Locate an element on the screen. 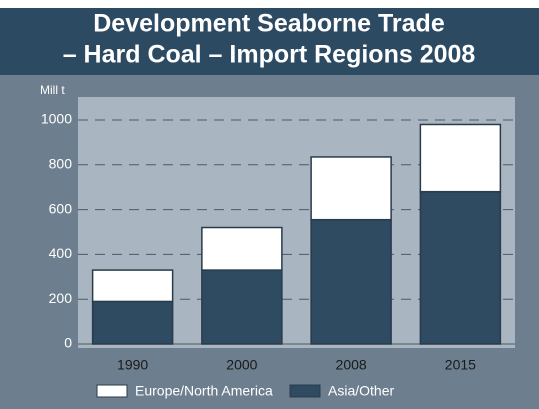 The width and height of the screenshot is (539, 409). x-tick-label: 2000 is located at coordinates (241, 365).